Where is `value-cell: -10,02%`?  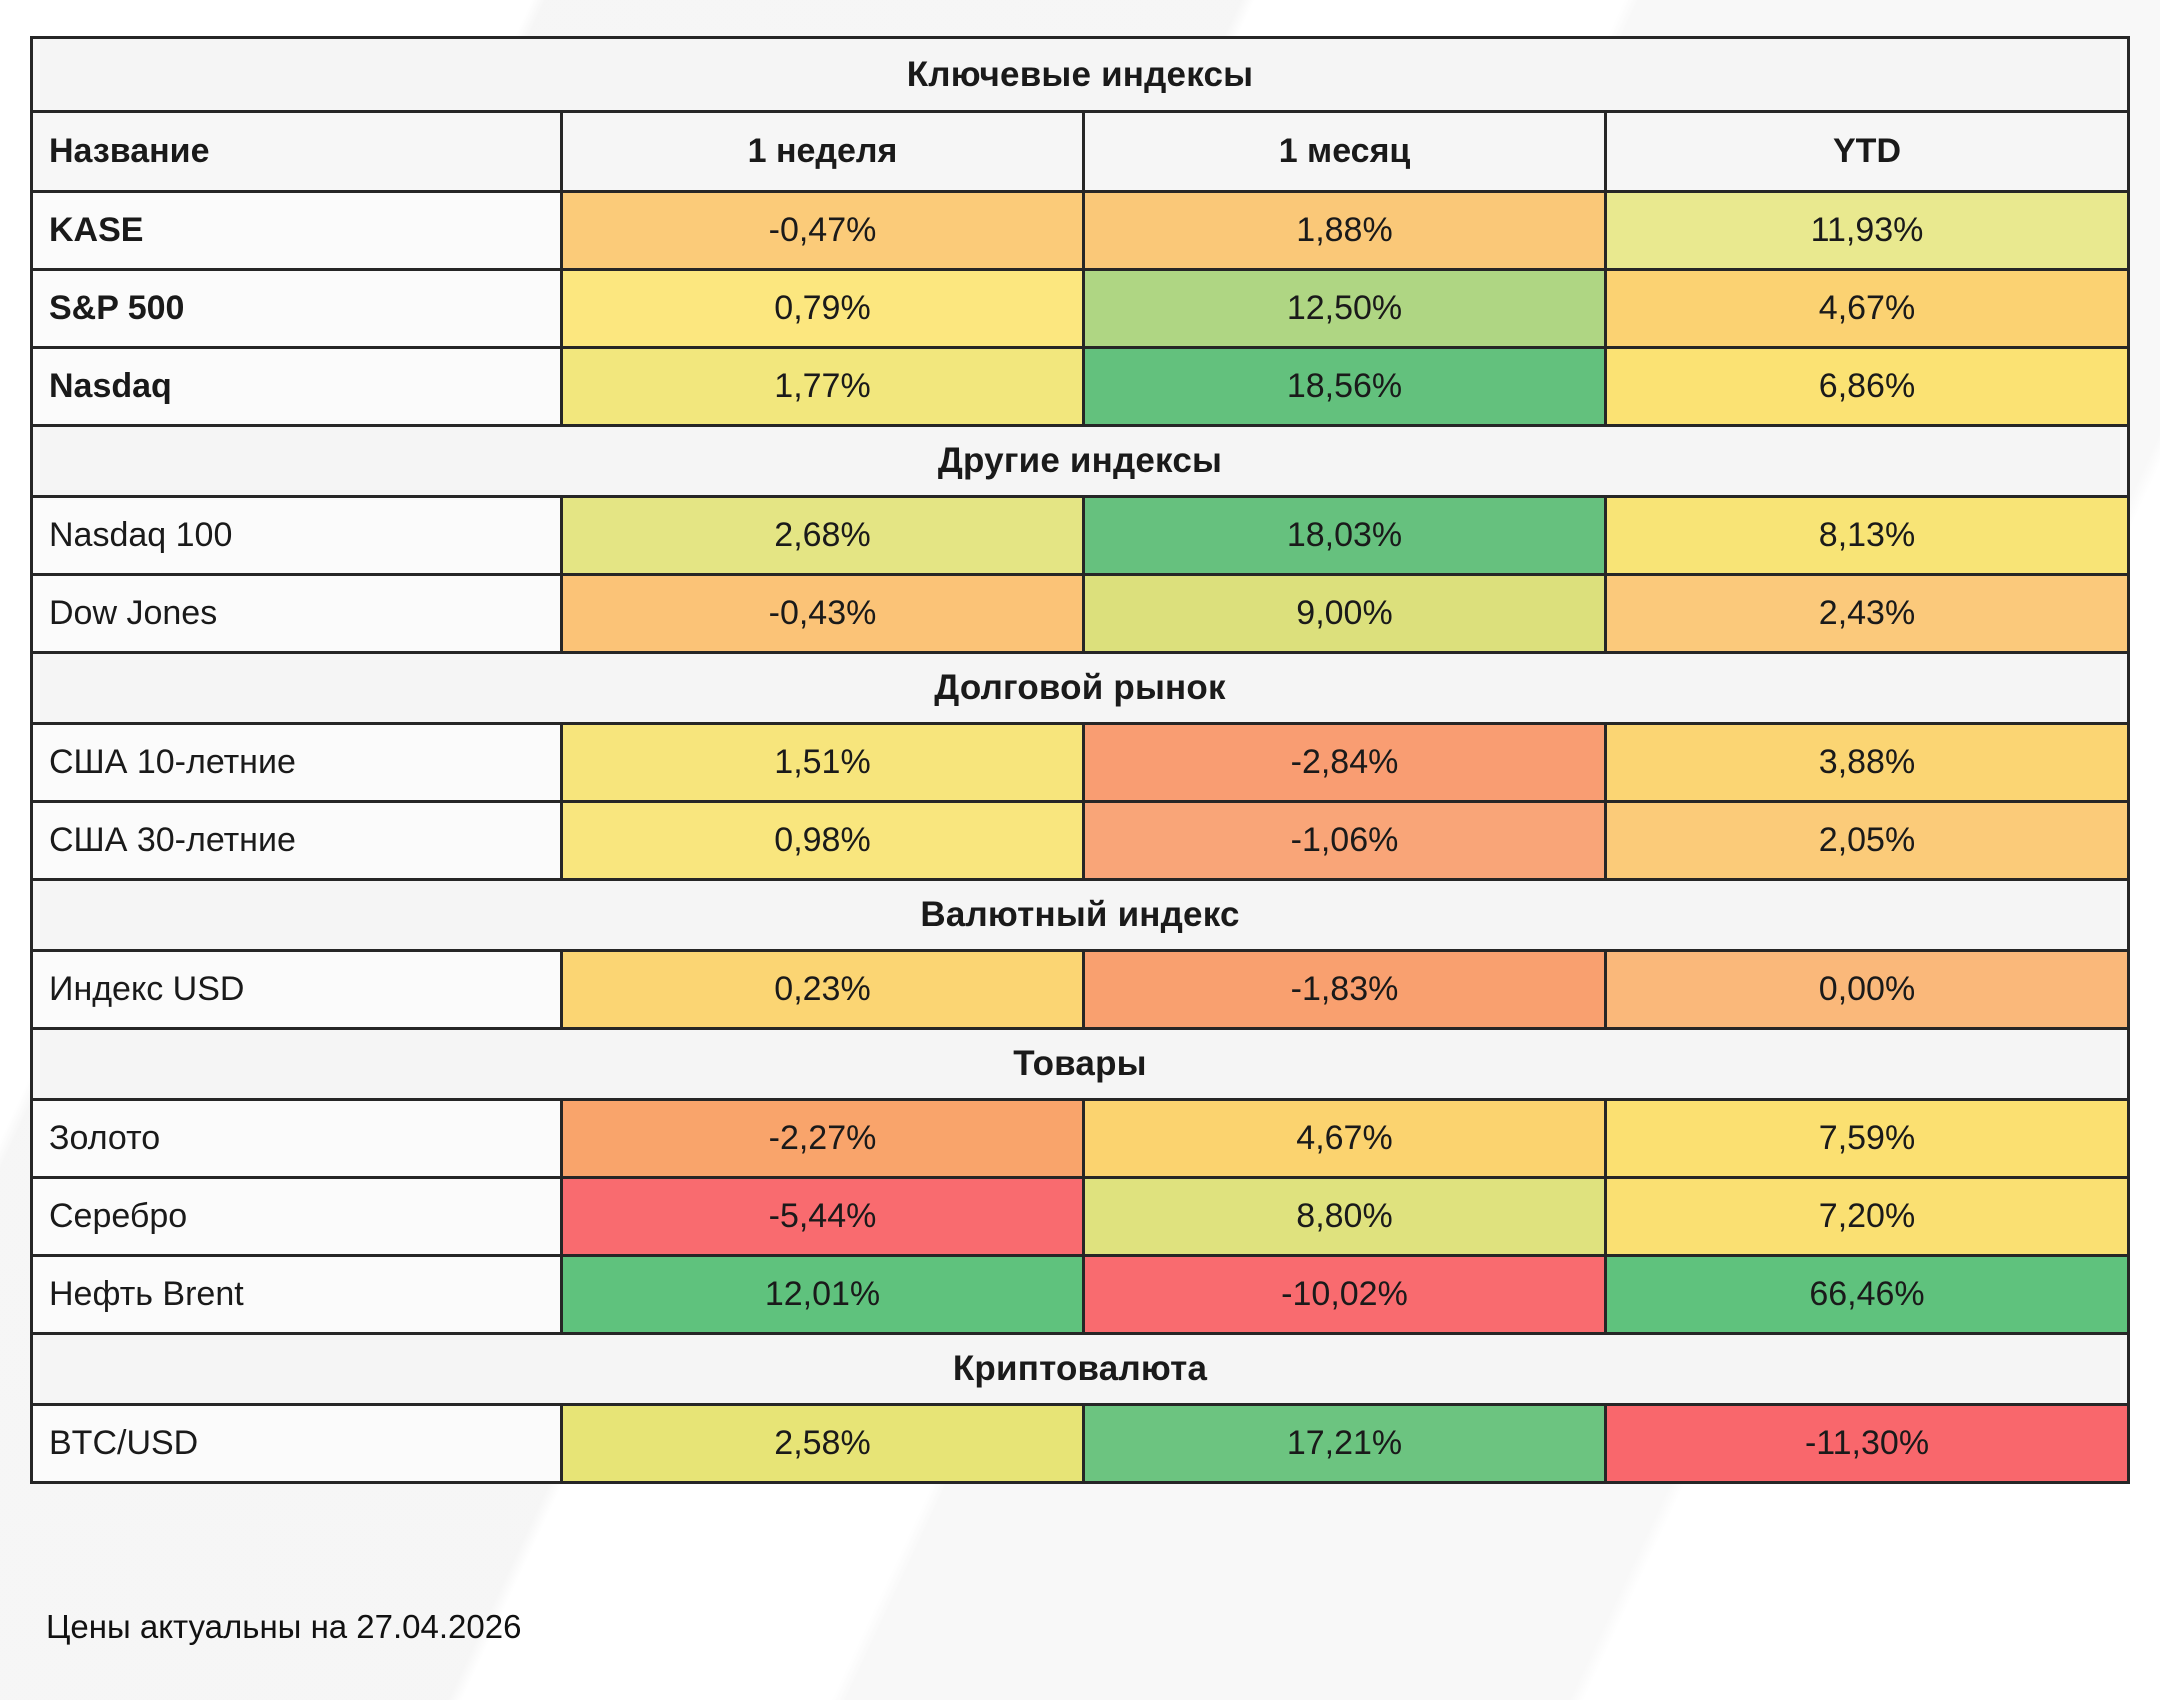 value-cell: -10,02% is located at coordinates (1343, 1294).